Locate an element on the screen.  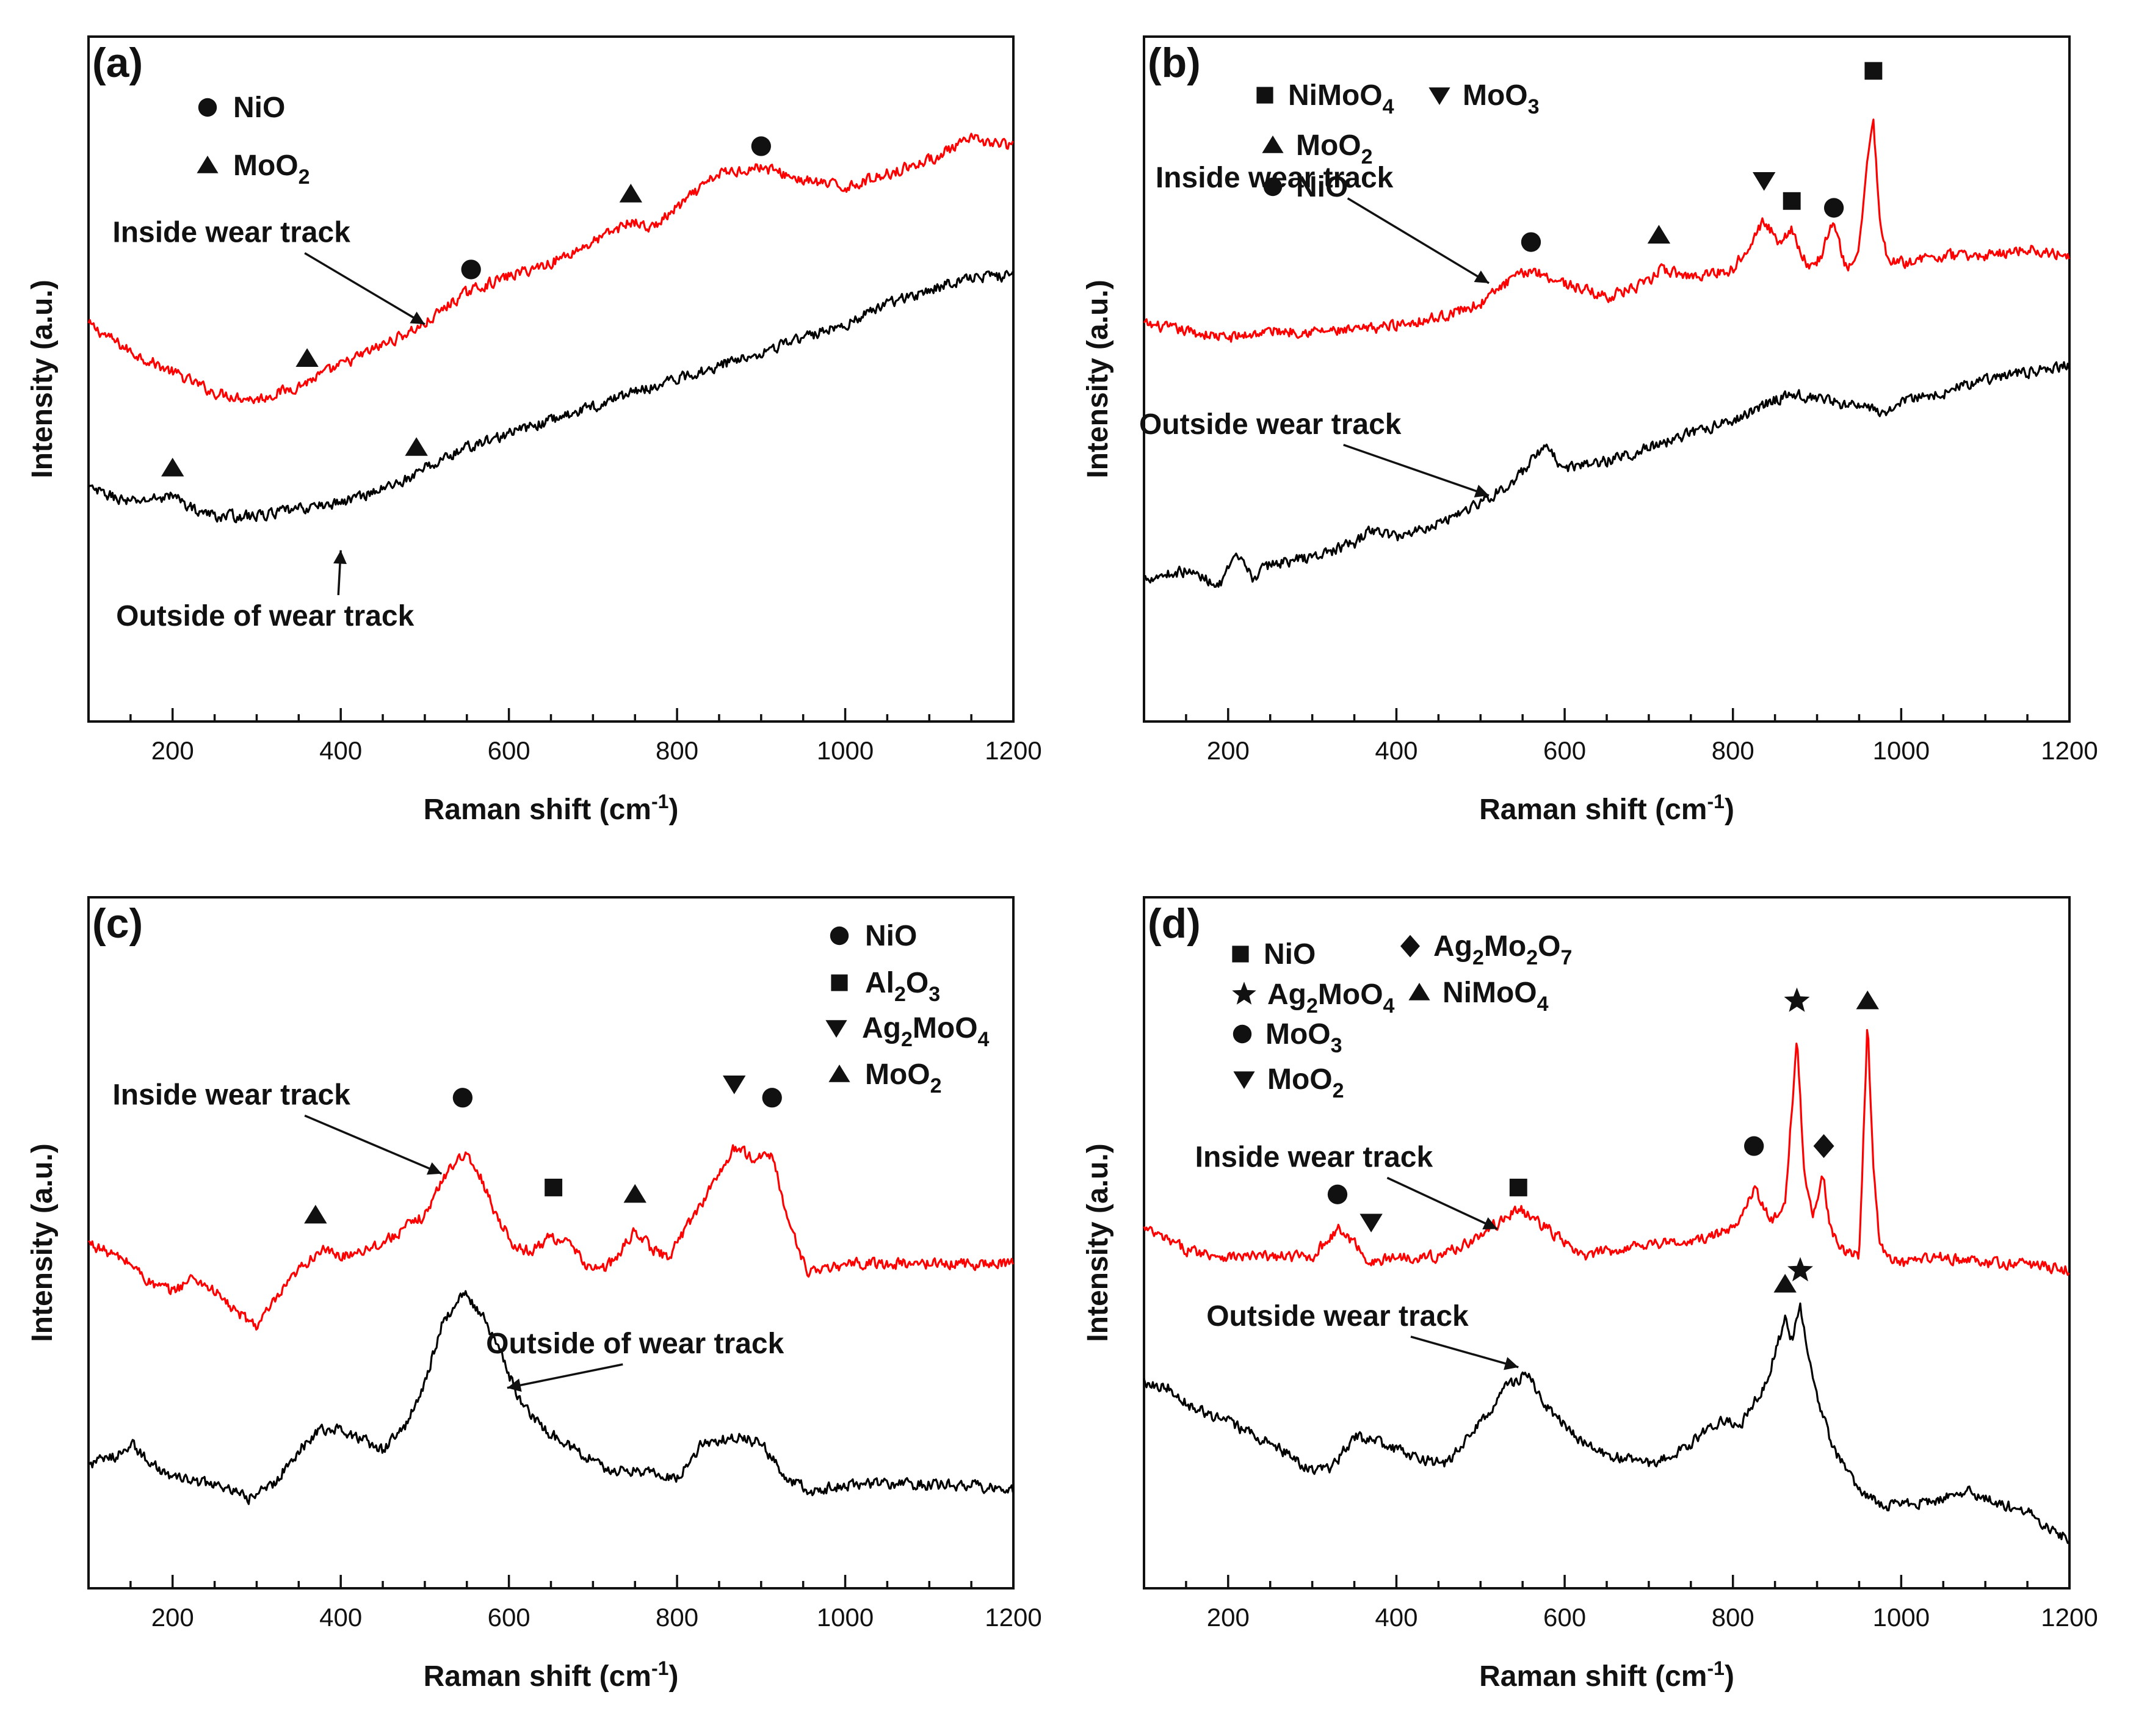
legend-label: Ag2Mo2O7 is located at coordinates (1502, 950).